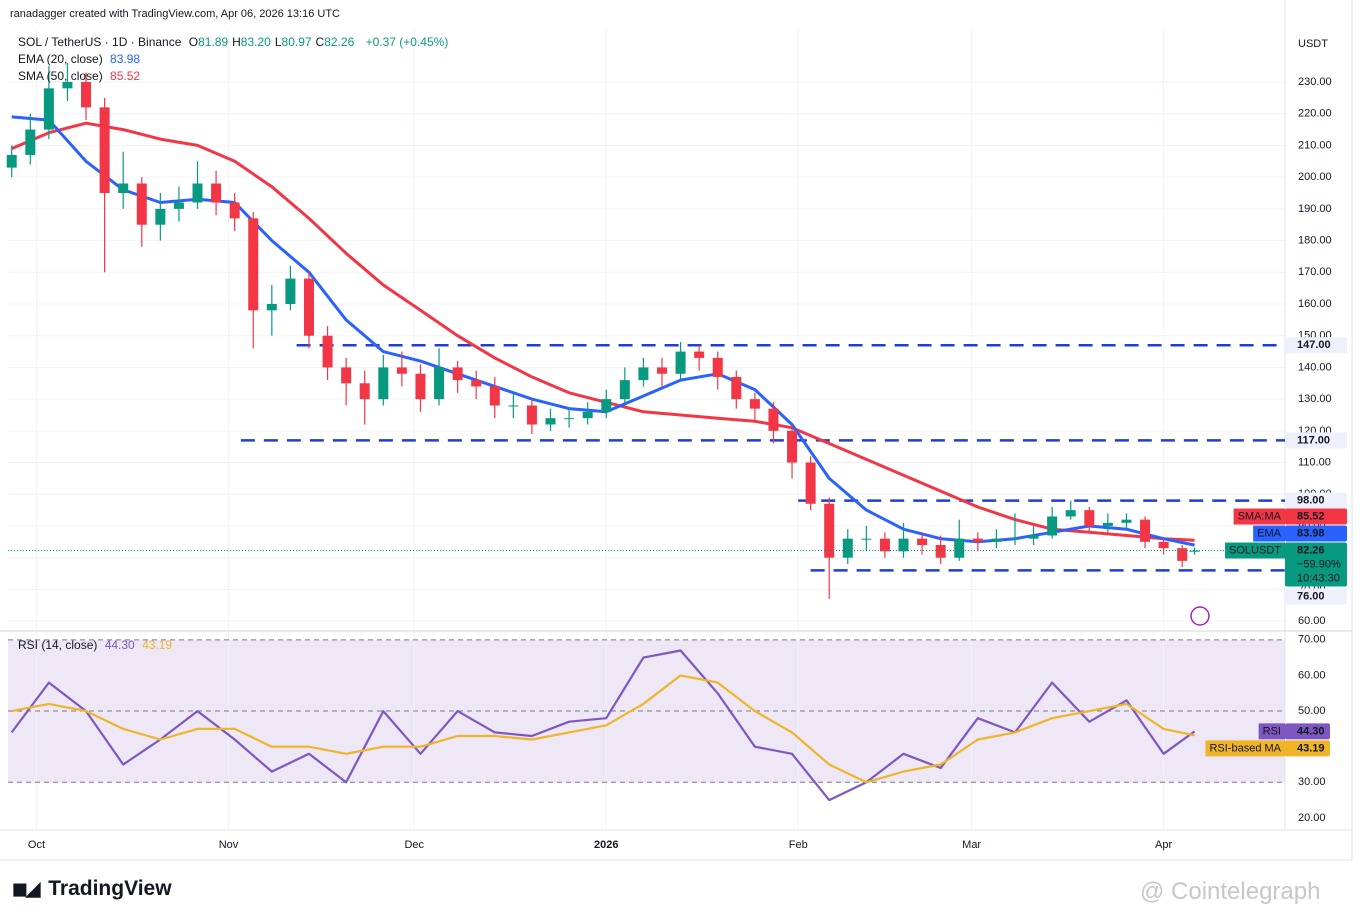  Describe the element at coordinates (26, 889) in the screenshot. I see `logo-icon: ◼◢` at that location.